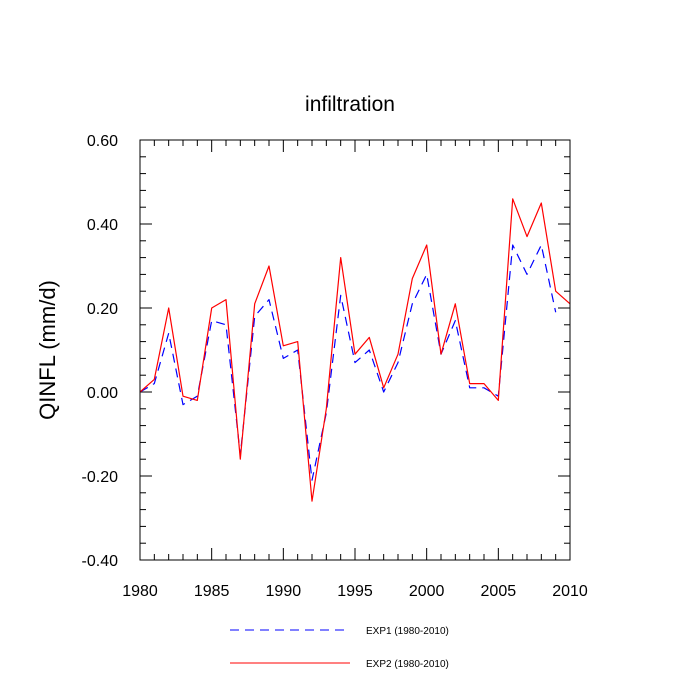 The width and height of the screenshot is (700, 700). Describe the element at coordinates (350, 104) in the screenshot. I see `chart-title: infiltration` at that location.